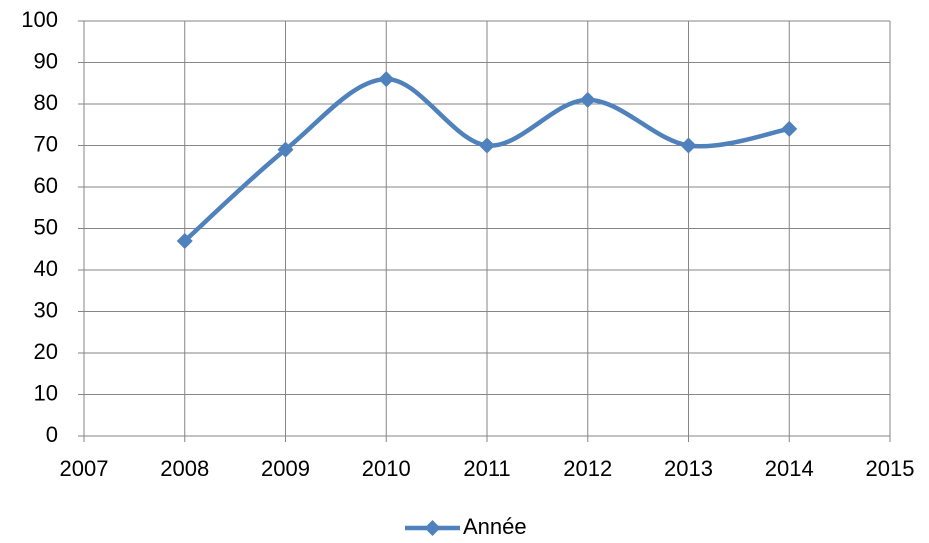 The width and height of the screenshot is (929, 543). What do you see at coordinates (84, 468) in the screenshot?
I see `x-tick-label: 2007` at bounding box center [84, 468].